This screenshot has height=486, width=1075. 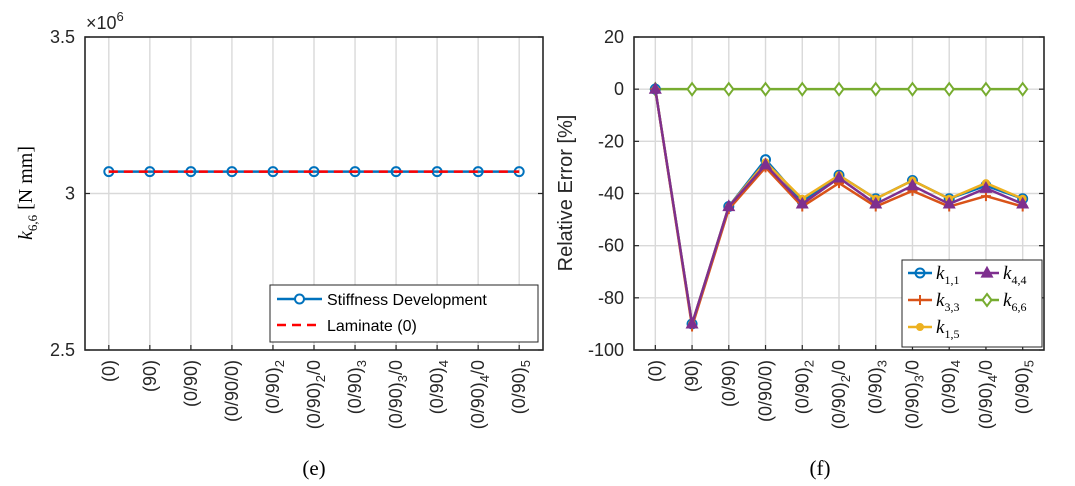 I want to click on x-tick-label-f-5: (0/90)2/0, so click(x=841, y=394).